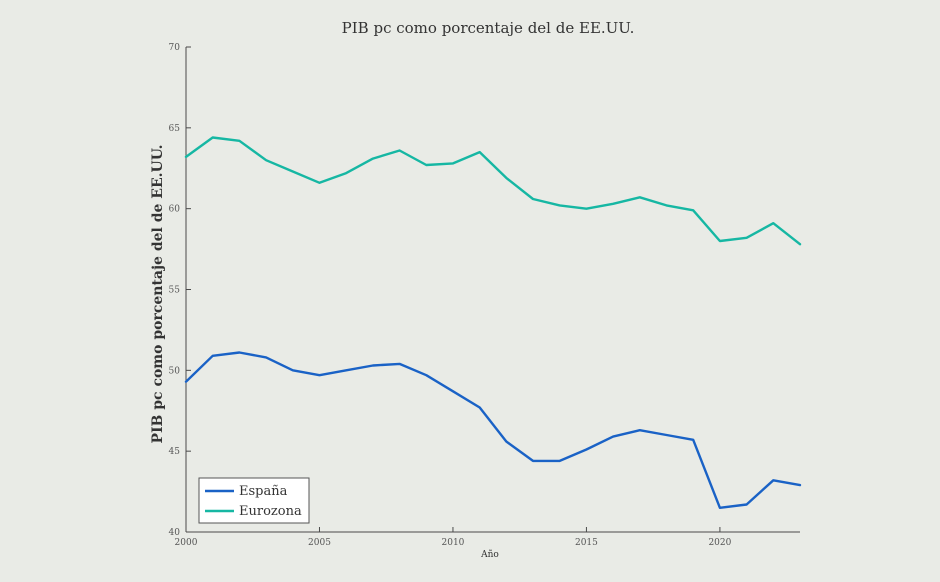 The width and height of the screenshot is (940, 582). What do you see at coordinates (270, 511) in the screenshot?
I see `legend-label-eurozona: Eurozona` at bounding box center [270, 511].